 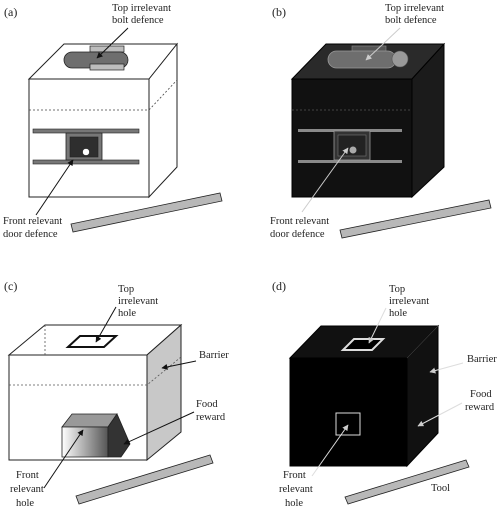 What do you see at coordinates (279, 12) in the screenshot?
I see `panel-b-letter: (b)` at bounding box center [279, 12].